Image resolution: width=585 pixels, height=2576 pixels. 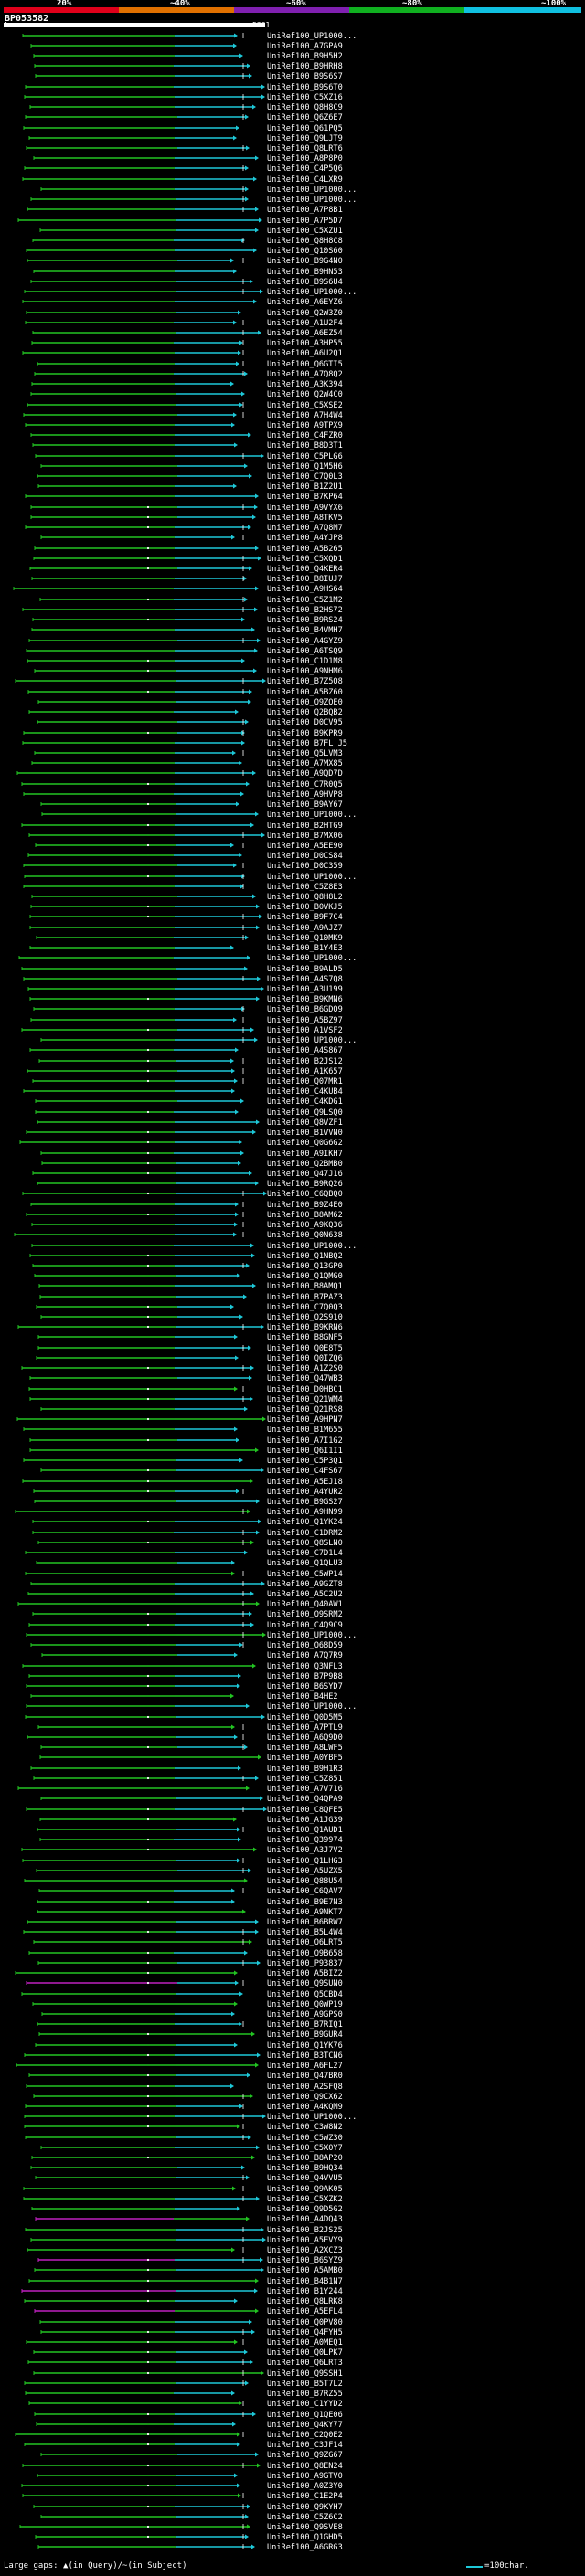 I want to click on hit-label: UniRef100_Q9D5G2, so click(x=305, y=2209).